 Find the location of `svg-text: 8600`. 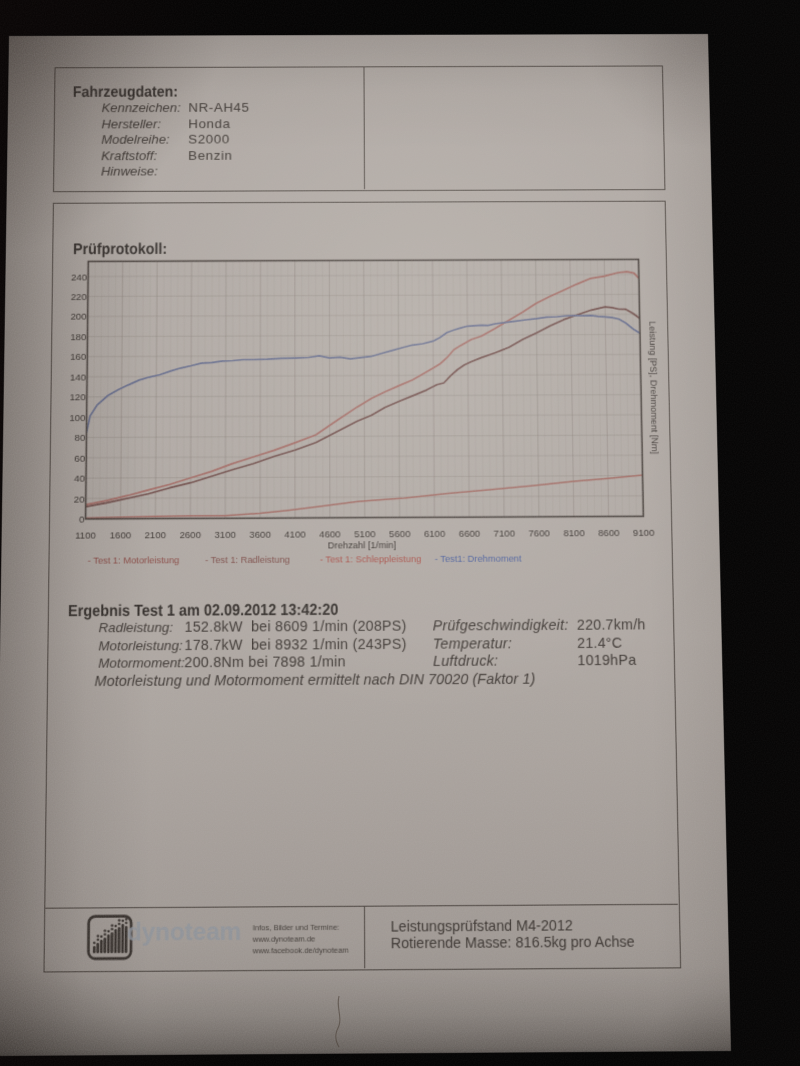

svg-text: 8600 is located at coordinates (609, 533).